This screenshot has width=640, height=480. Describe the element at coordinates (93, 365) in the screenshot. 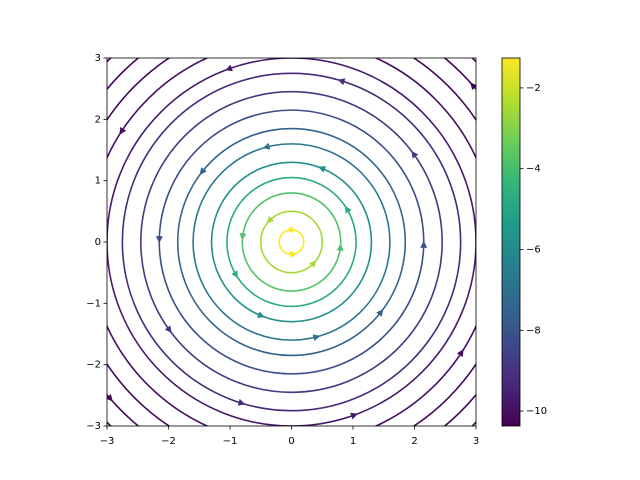

I see `y-tick-label: −2` at that location.